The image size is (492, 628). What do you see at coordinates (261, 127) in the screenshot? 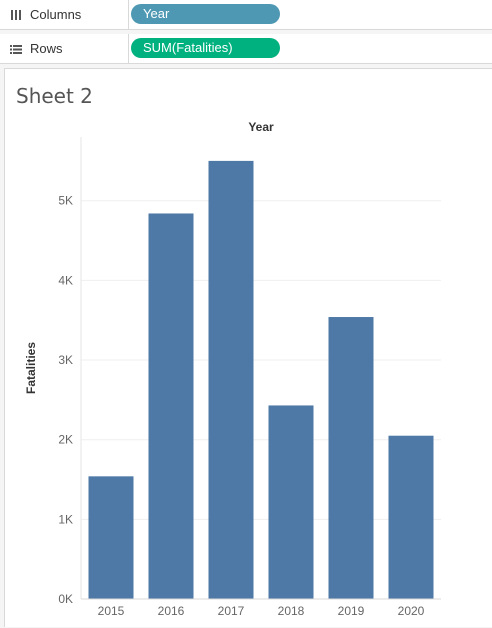
I see `top-axis-title: Year` at bounding box center [261, 127].